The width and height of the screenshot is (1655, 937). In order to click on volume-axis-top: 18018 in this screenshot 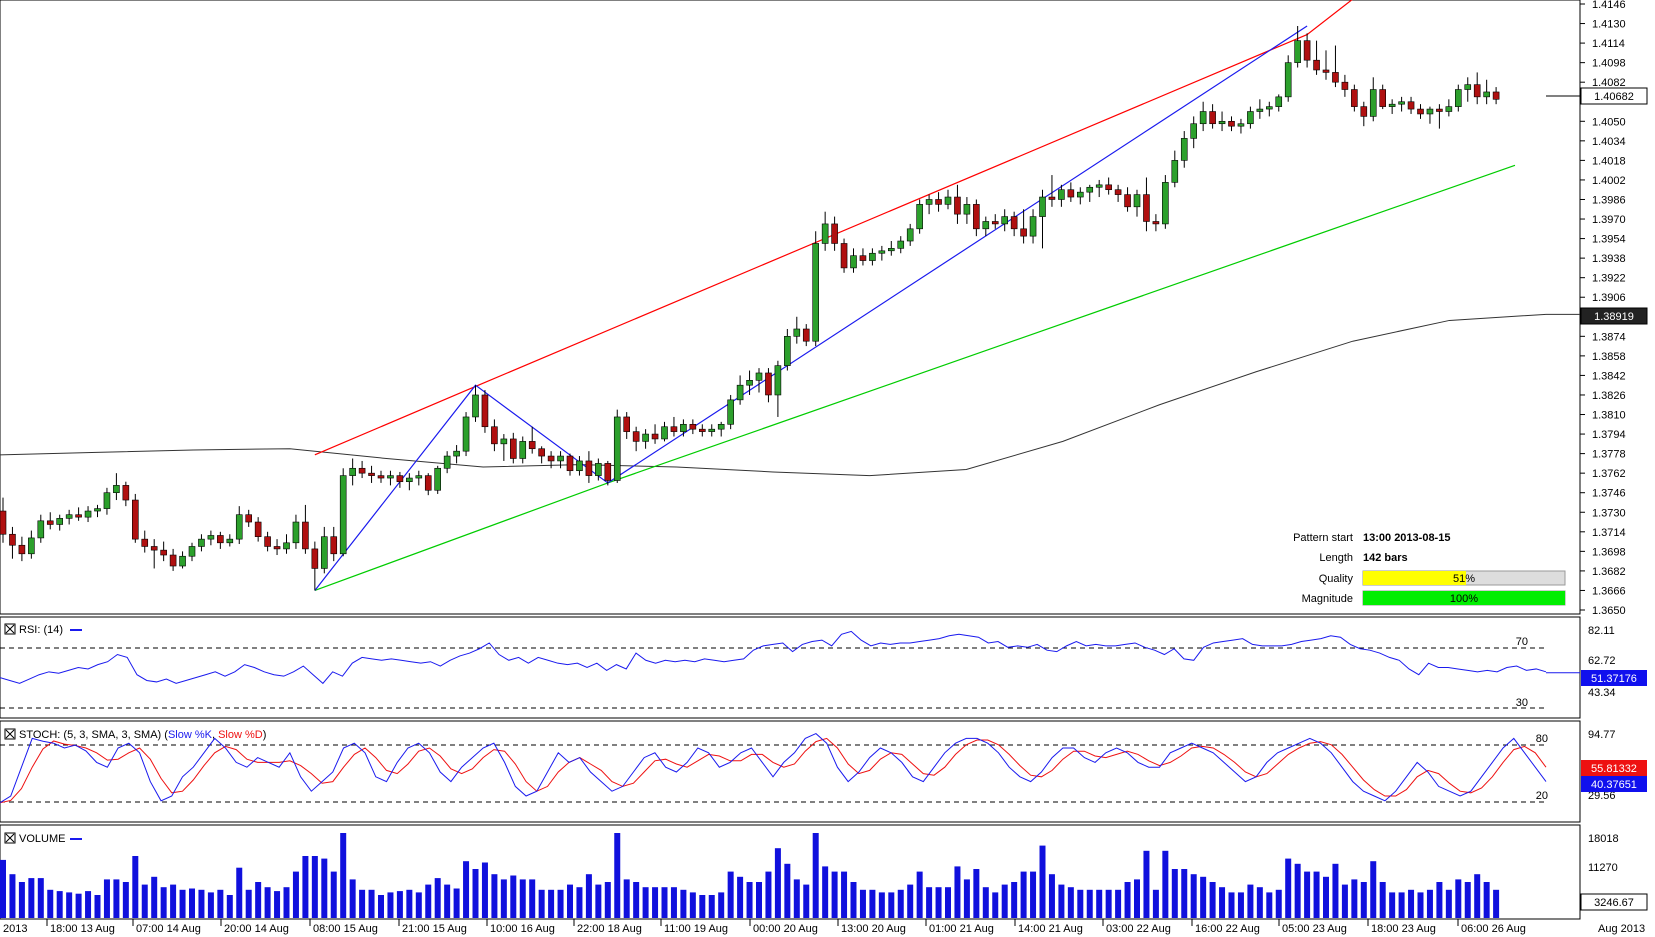, I will do `click(1603, 839)`.